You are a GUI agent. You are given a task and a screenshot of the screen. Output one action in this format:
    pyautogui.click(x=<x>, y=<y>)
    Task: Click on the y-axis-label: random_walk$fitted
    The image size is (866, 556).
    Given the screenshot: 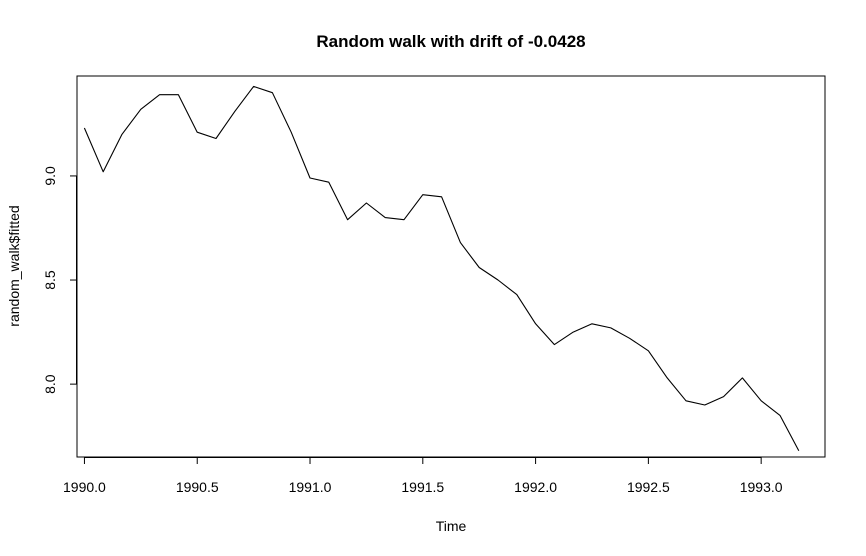 What is the action you would take?
    pyautogui.click(x=14, y=265)
    